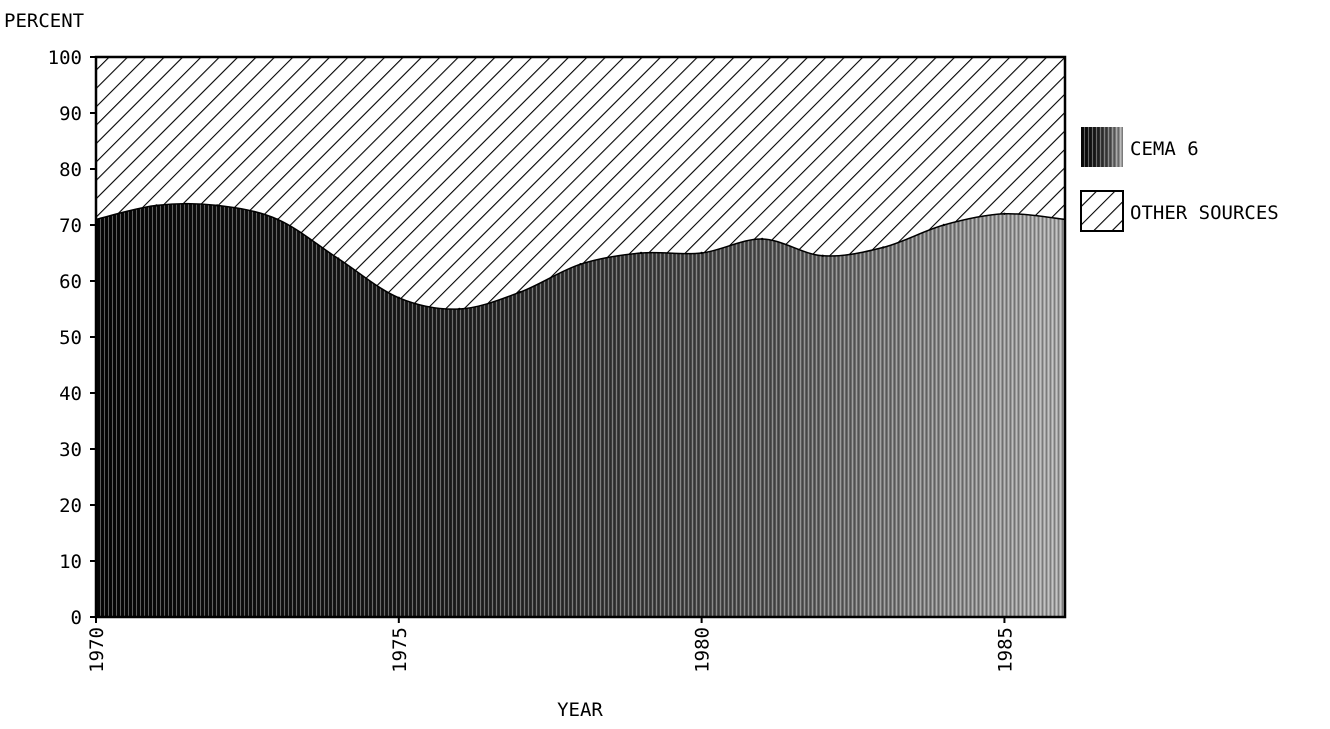  I want to click on y-tick-label-20: 20, so click(70, 506).